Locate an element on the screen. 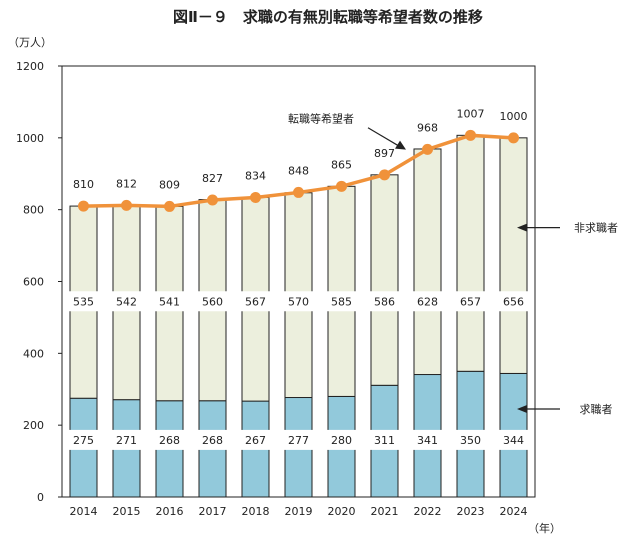 Image resolution: width=619 pixels, height=545 pixels. x-tick-label: 2015 is located at coordinates (127, 511).